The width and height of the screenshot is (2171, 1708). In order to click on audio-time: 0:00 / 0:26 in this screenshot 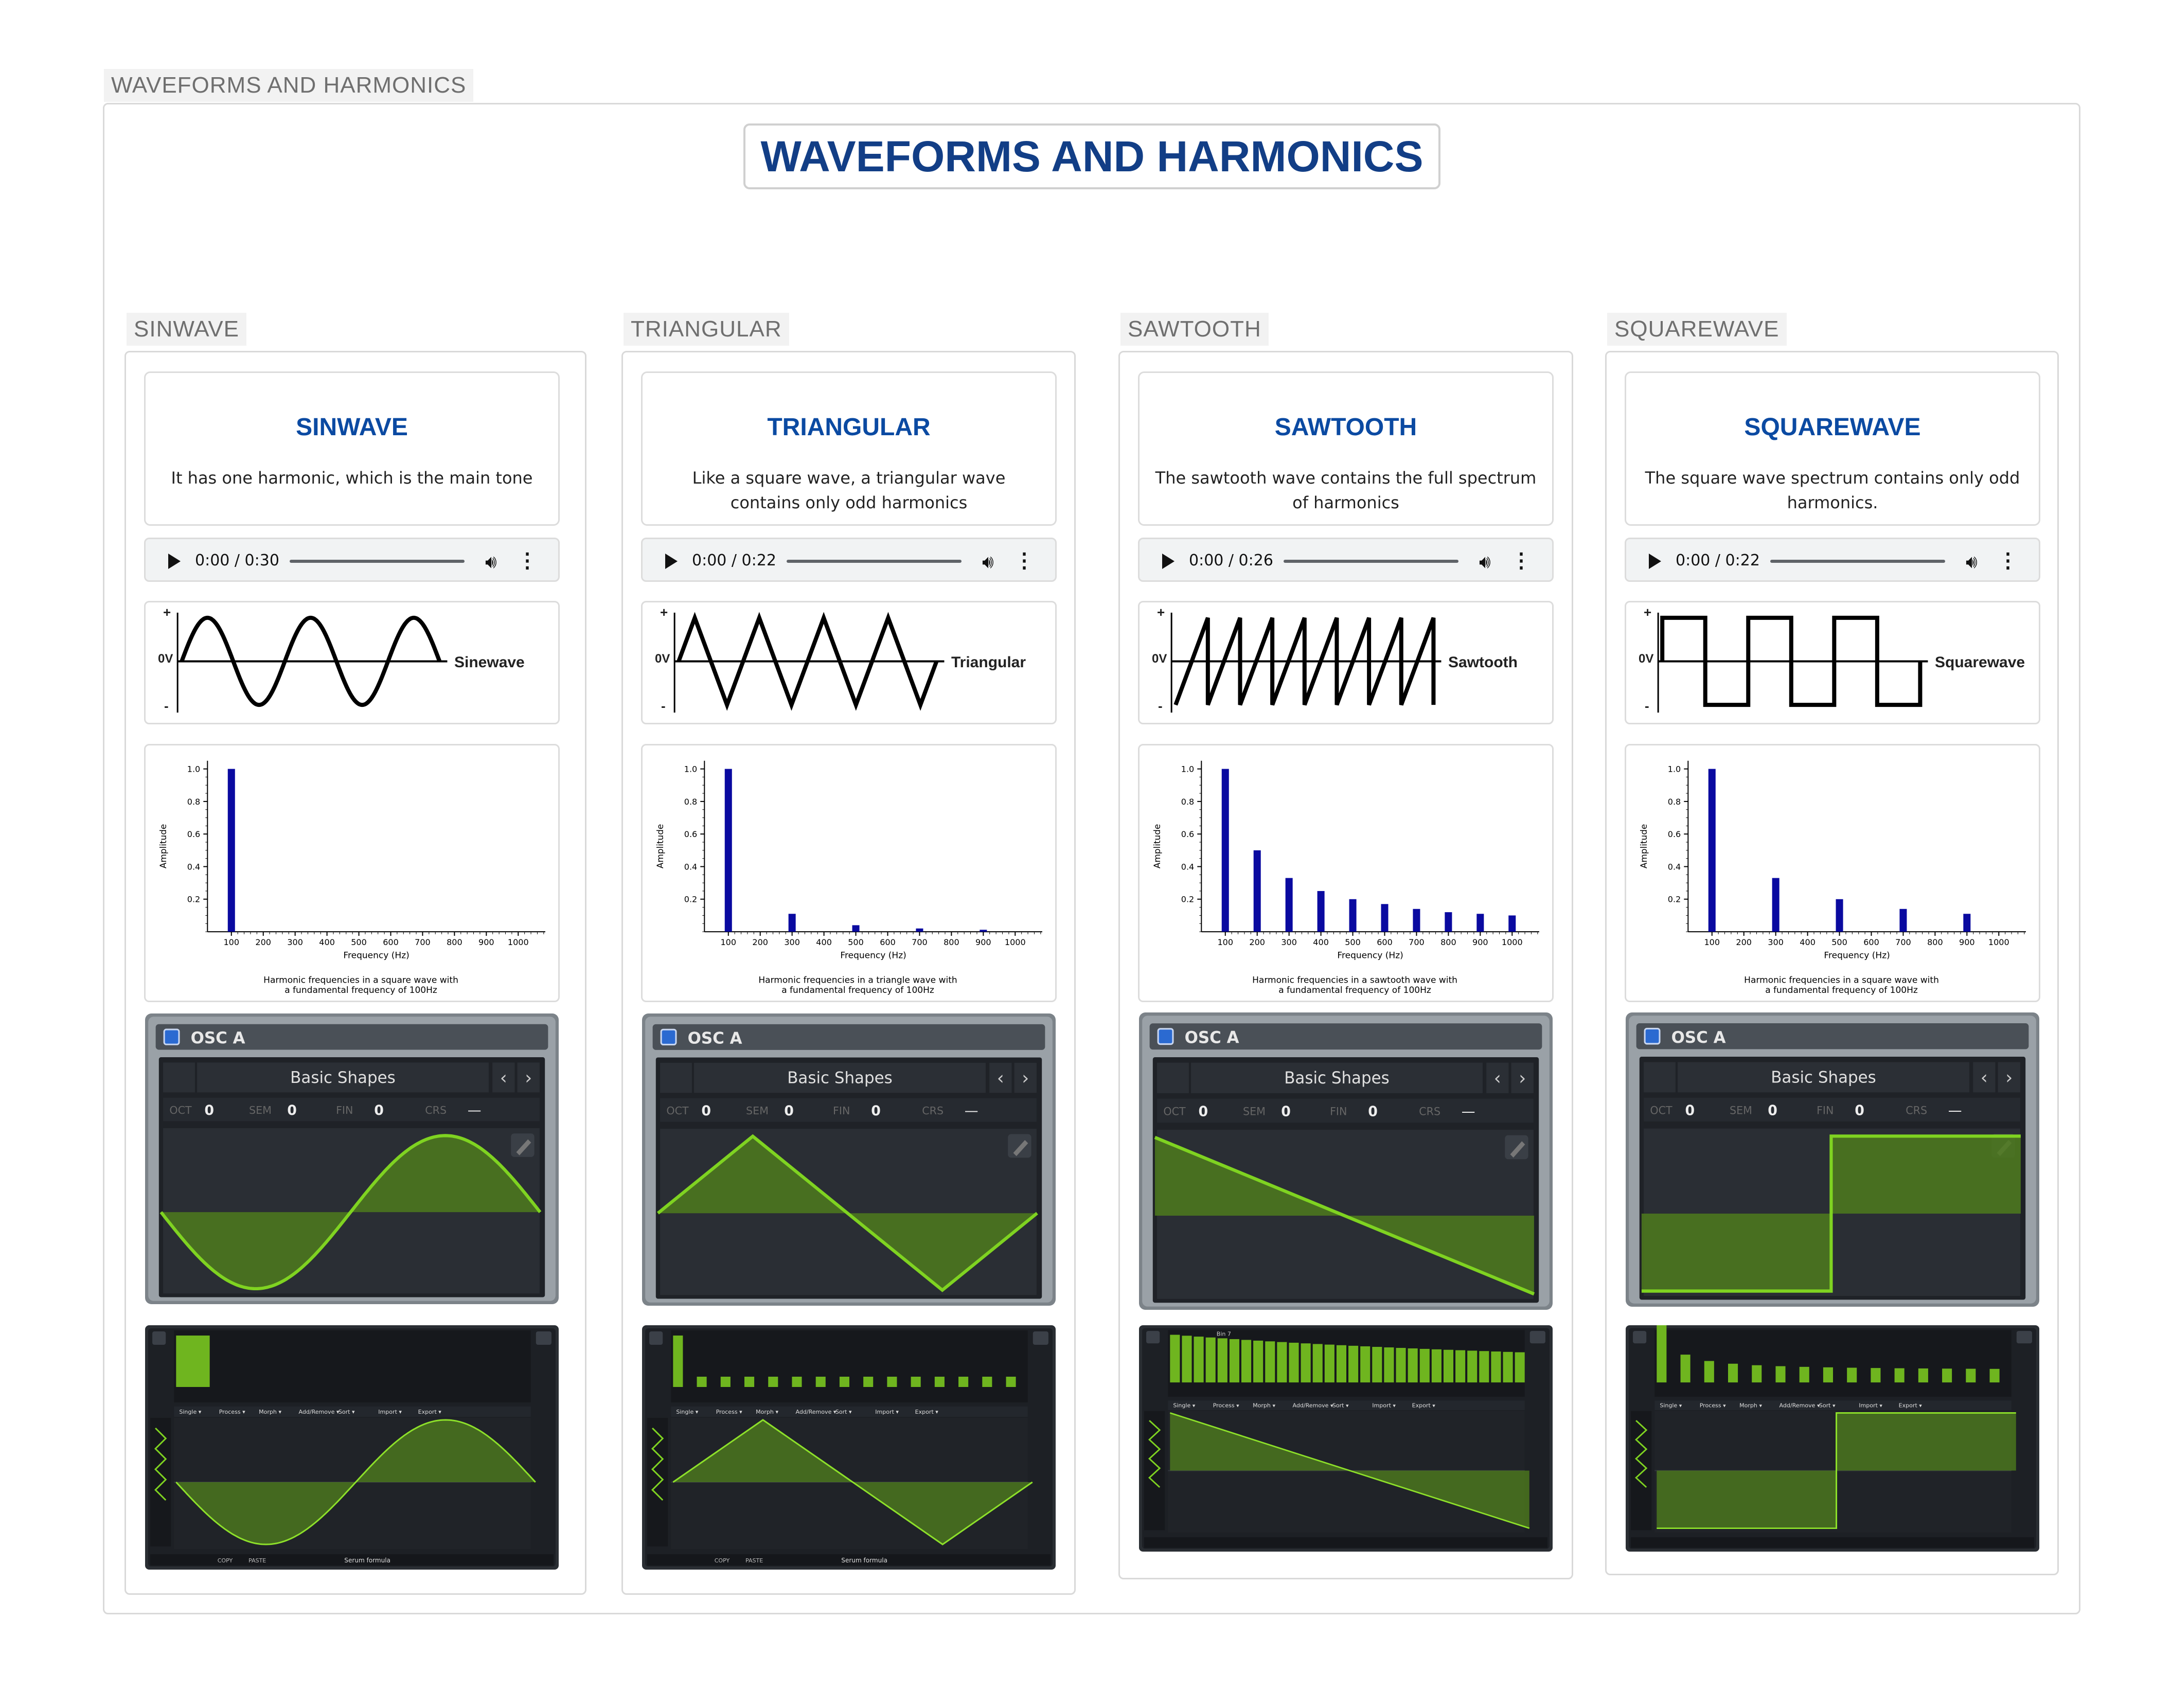, I will do `click(1231, 560)`.